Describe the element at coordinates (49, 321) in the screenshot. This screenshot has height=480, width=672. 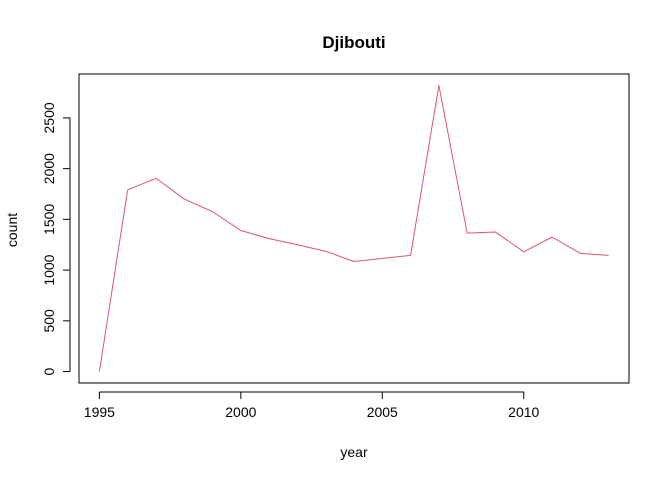
I see `y-tick-label: 500` at that location.